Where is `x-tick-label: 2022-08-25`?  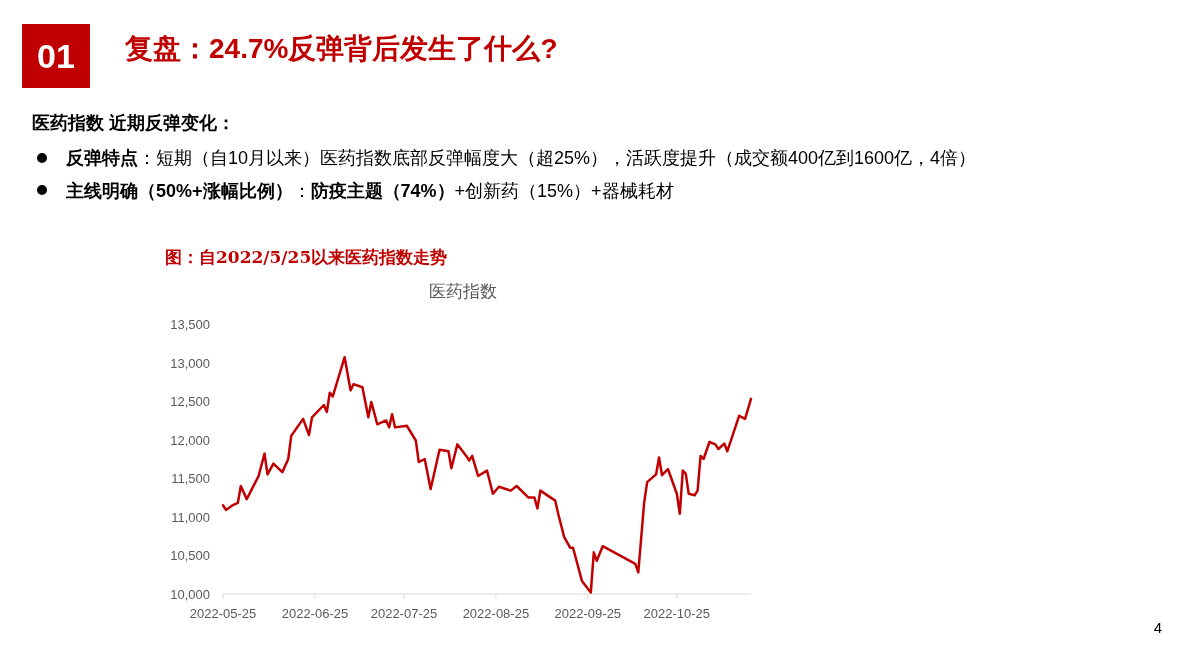 x-tick-label: 2022-08-25 is located at coordinates (496, 613).